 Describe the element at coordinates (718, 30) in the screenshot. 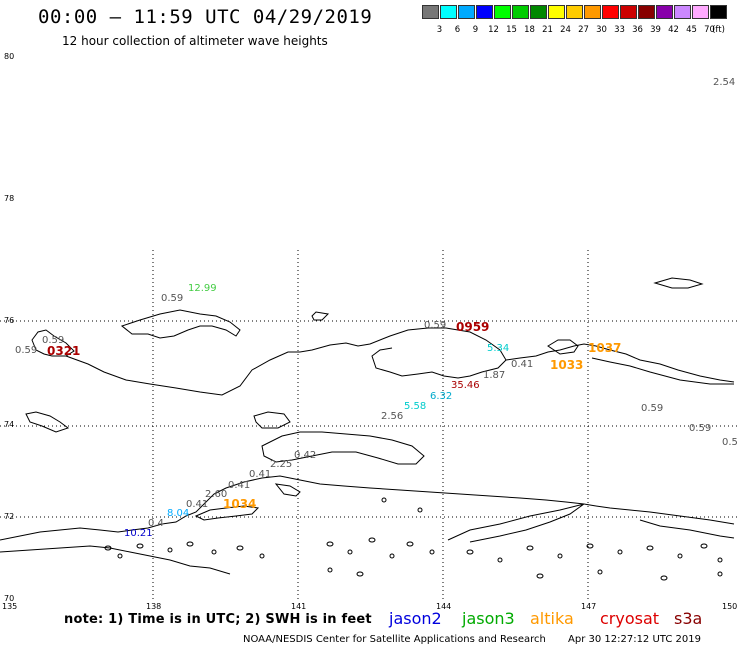

I see `colorbar-tick-label: (ft)` at that location.